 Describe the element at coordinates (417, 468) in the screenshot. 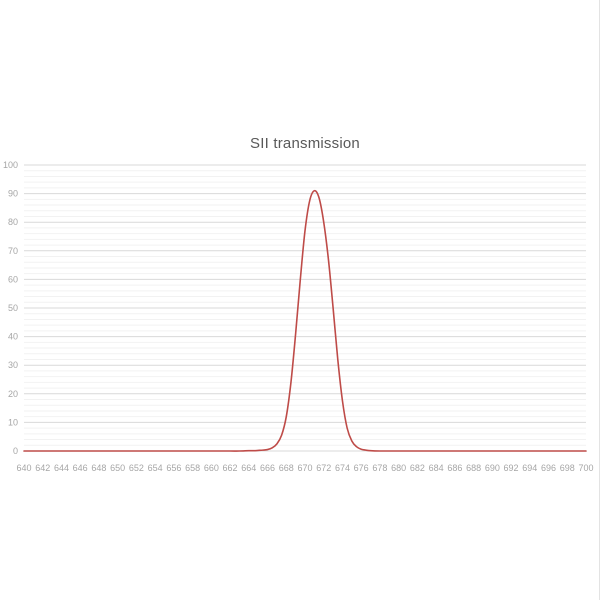

I see `x-tick-label: 682` at that location.